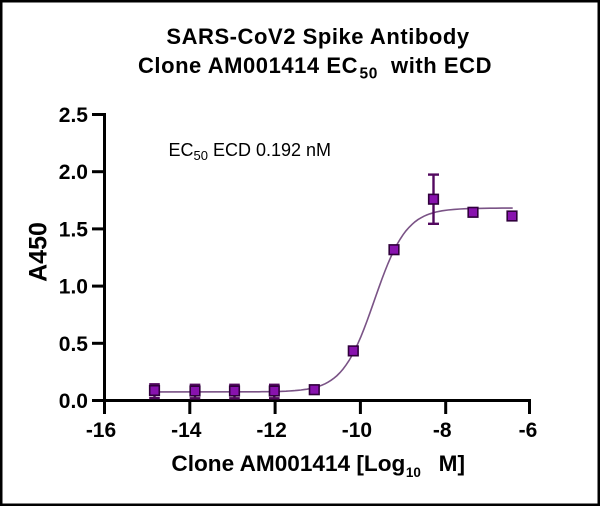 The image size is (600, 506). What do you see at coordinates (315, 68) in the screenshot?
I see `svg-text: Clone AM001414 EC50 with ECD` at bounding box center [315, 68].